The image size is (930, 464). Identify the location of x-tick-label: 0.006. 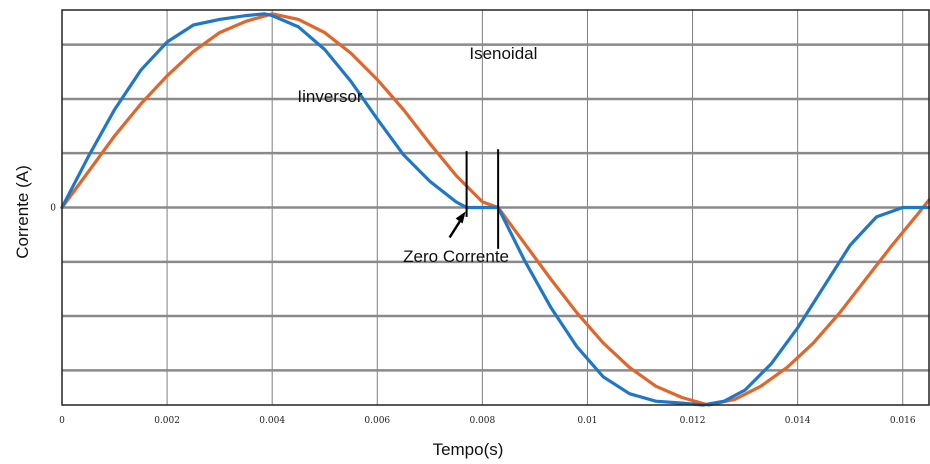
(377, 421).